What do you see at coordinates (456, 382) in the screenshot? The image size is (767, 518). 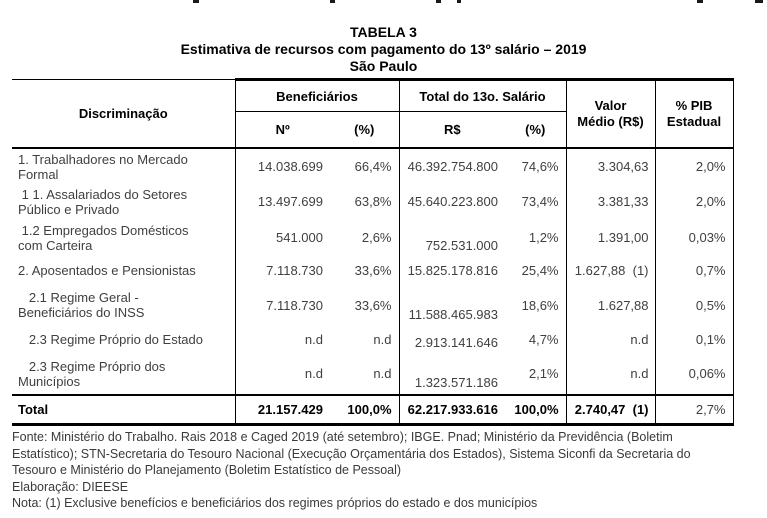 I see `cell-salario-rs: 1.323.571.186` at bounding box center [456, 382].